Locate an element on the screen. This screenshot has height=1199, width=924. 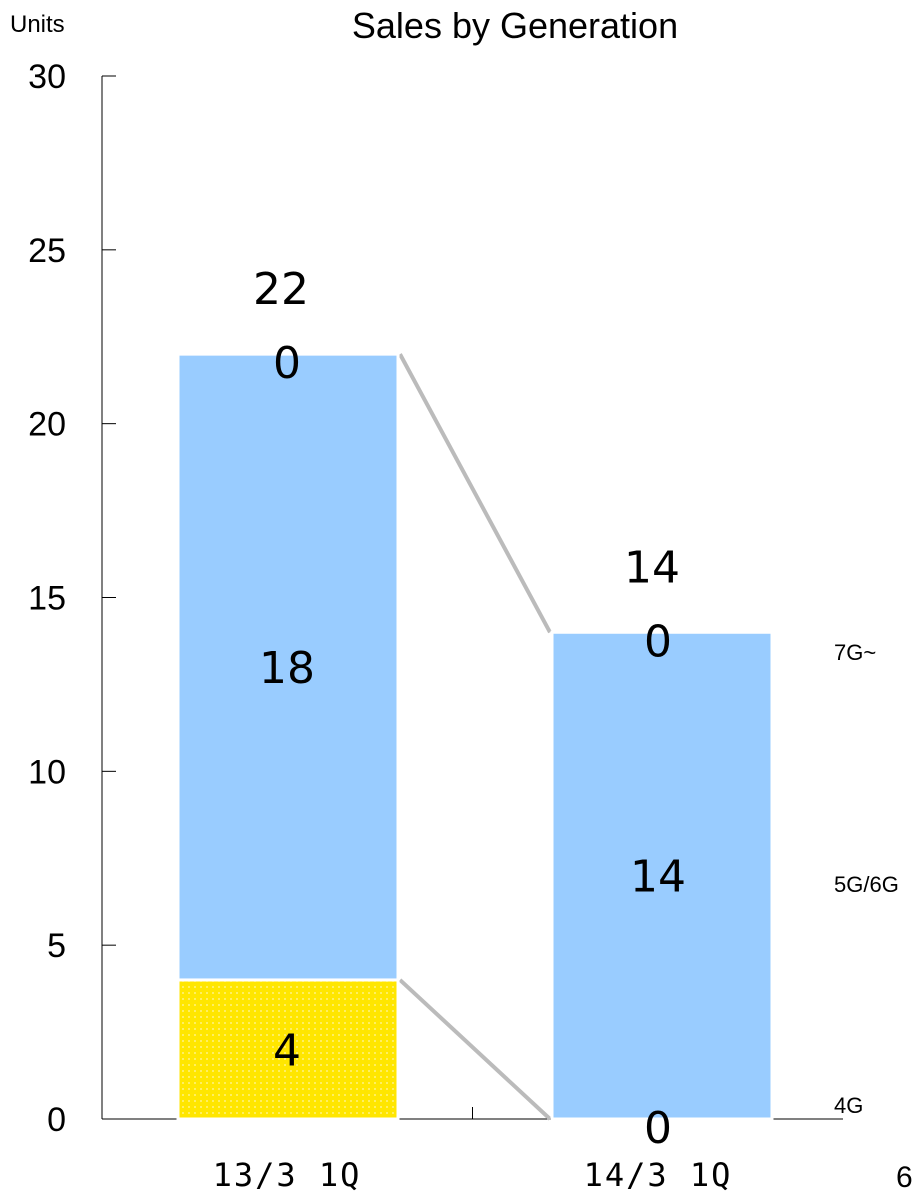
x-tick-label: 14/3 1Q is located at coordinates (658, 1175).